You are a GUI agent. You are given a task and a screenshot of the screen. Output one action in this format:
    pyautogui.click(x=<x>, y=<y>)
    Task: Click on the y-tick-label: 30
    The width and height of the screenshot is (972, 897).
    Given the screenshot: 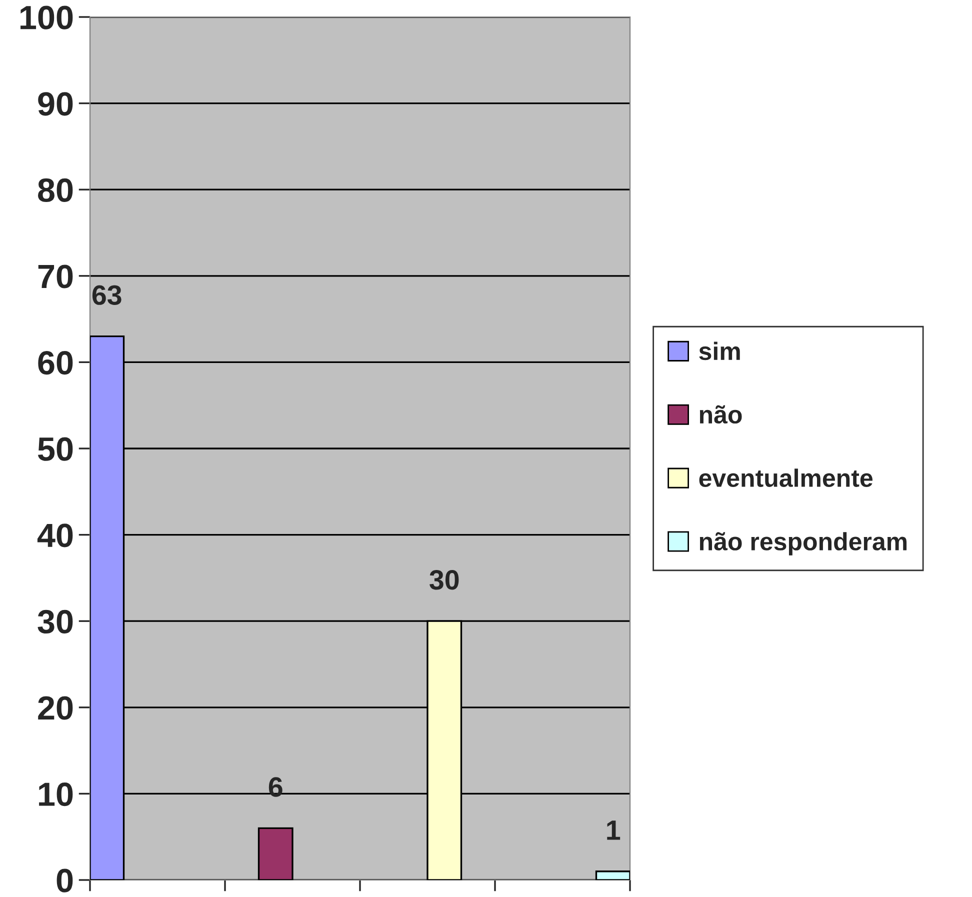 What is the action you would take?
    pyautogui.click(x=55, y=622)
    